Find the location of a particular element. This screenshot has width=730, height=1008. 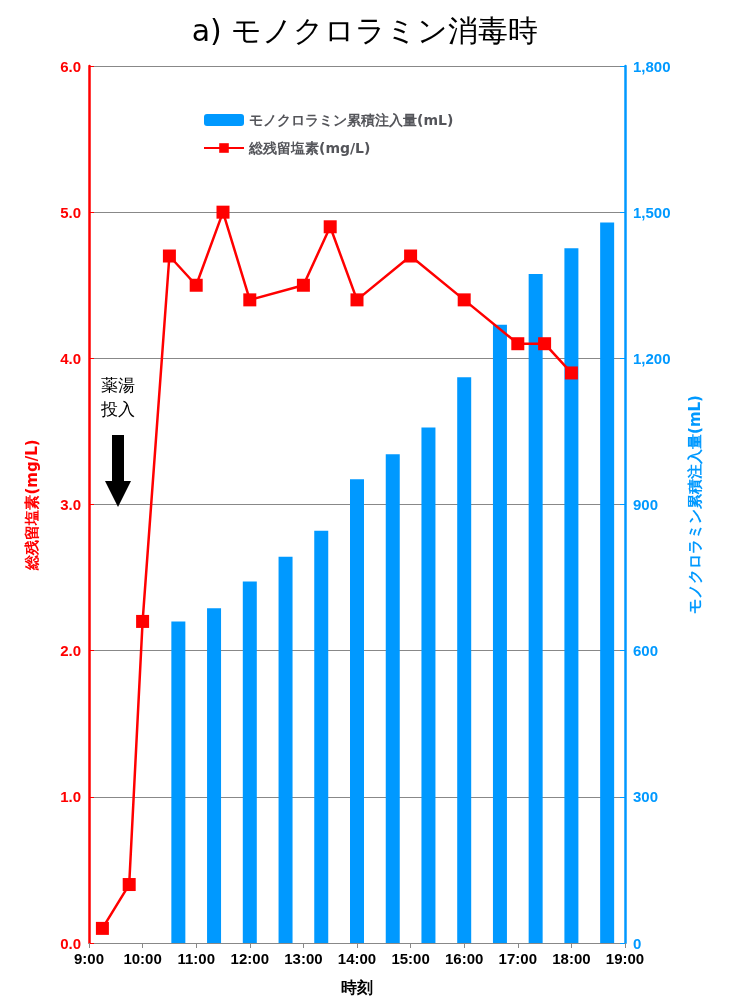

x-tick-label: 16:00 is located at coordinates (464, 958).